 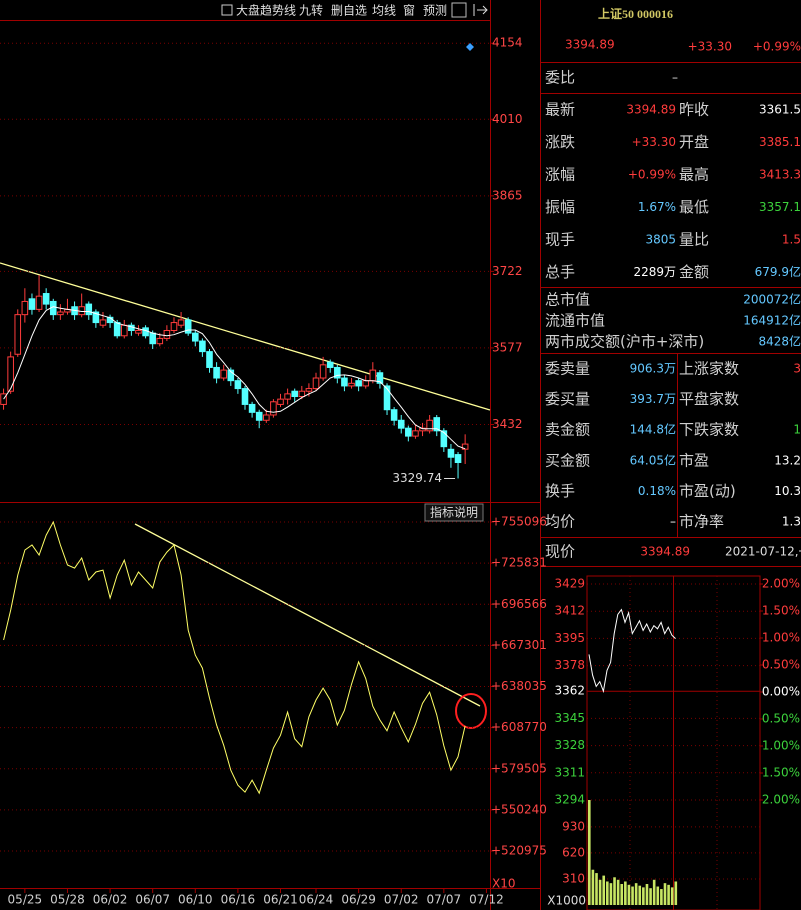 What do you see at coordinates (694, 175) in the screenshot?
I see `quote-label: 最高` at bounding box center [694, 175].